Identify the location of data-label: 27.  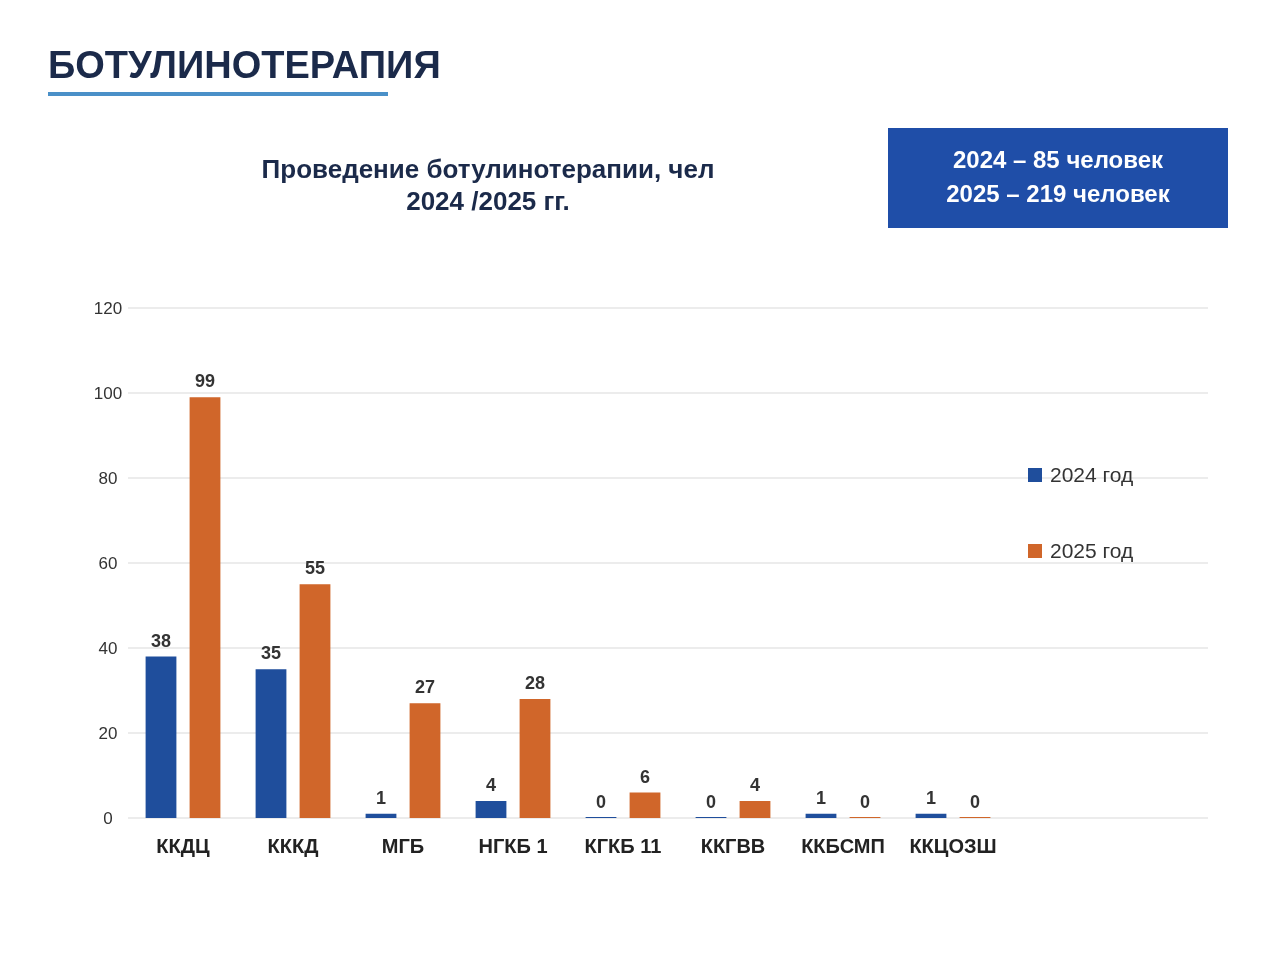
(425, 687).